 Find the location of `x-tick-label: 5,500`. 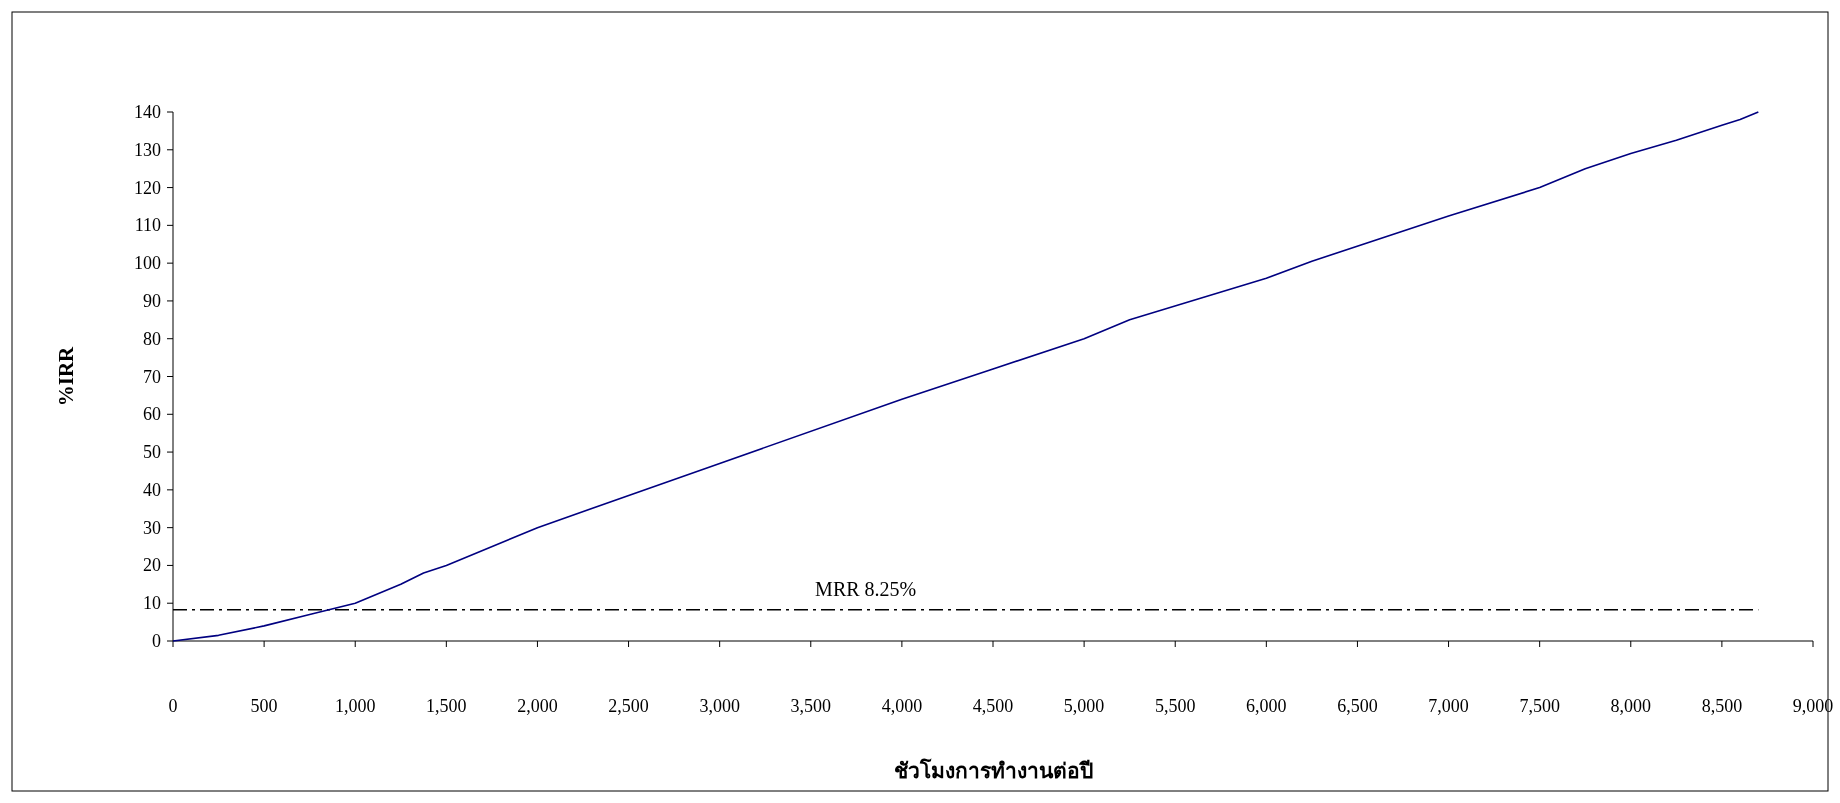

x-tick-label: 5,500 is located at coordinates (1175, 706).